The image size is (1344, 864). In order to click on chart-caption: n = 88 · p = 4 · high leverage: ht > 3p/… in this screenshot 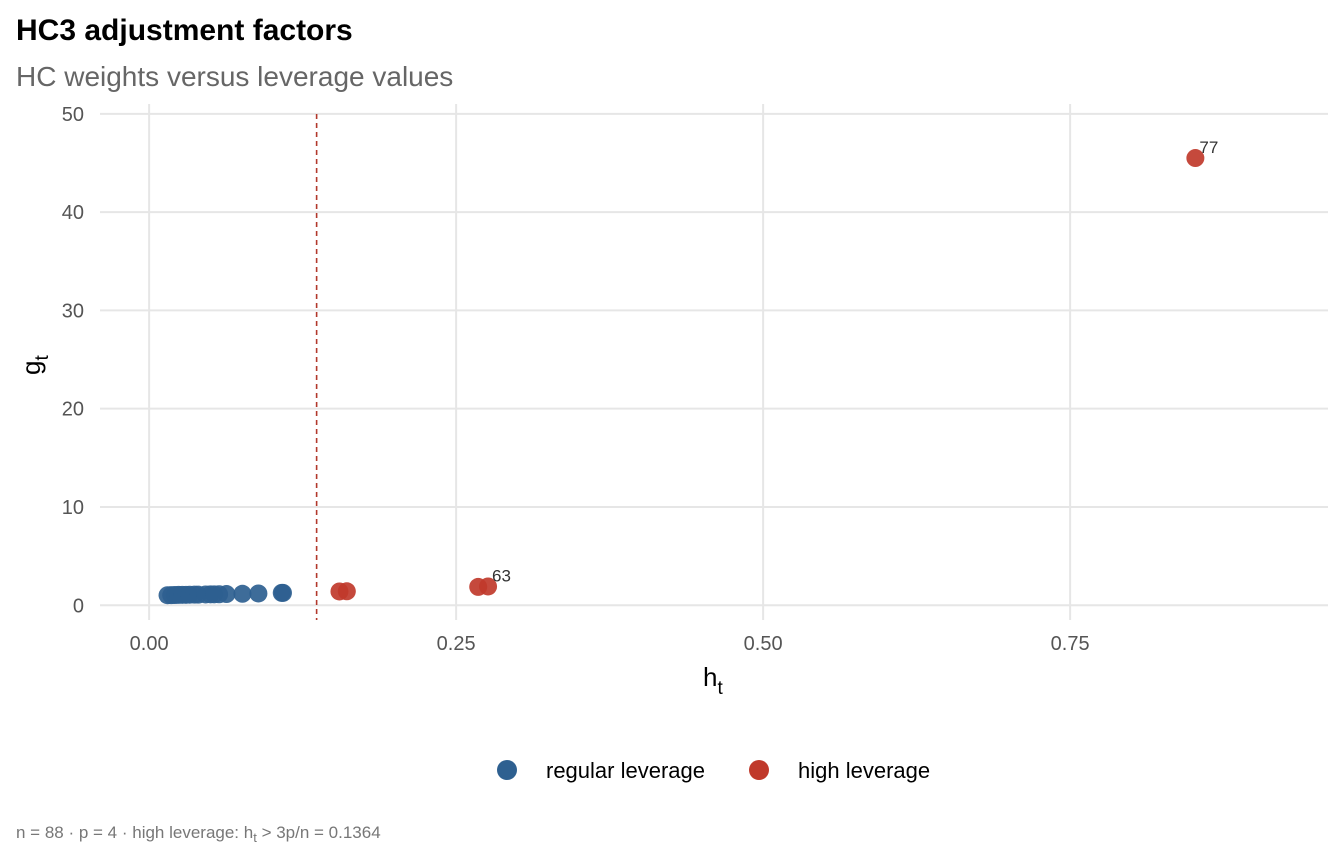, I will do `click(198, 834)`.